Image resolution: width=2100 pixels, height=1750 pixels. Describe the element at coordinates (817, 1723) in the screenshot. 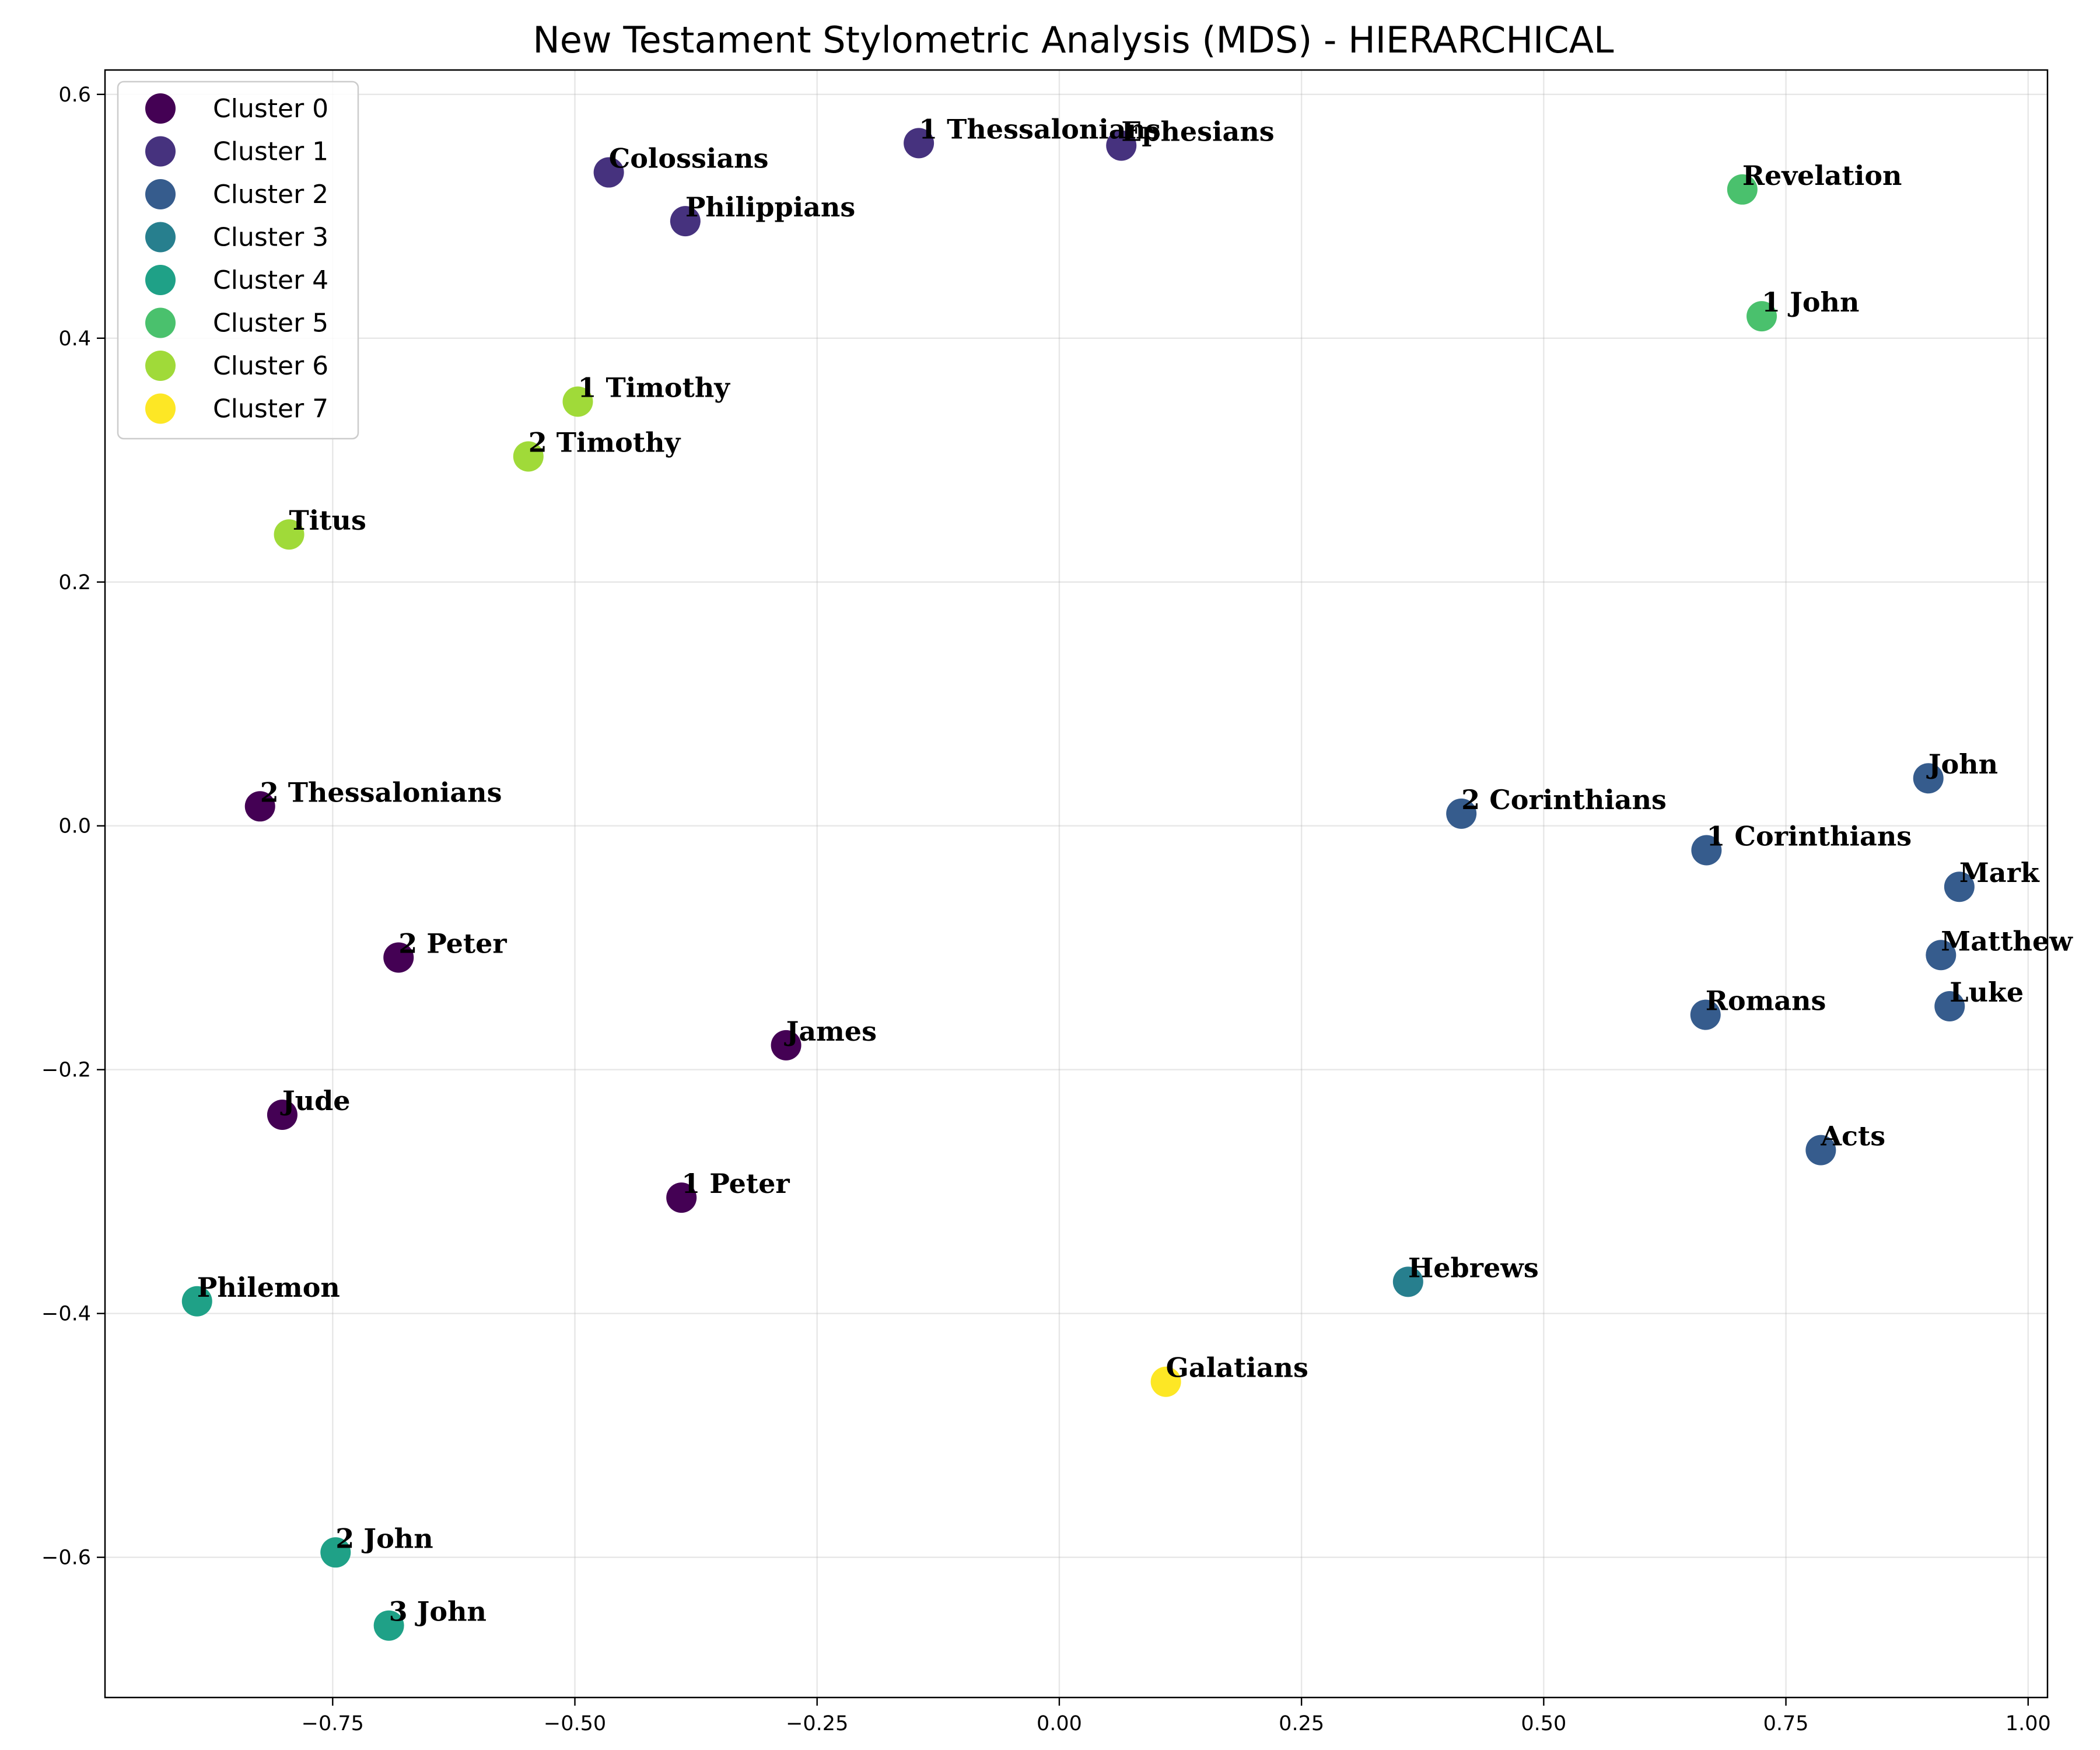

I see `x-tick-label: −0.25` at that location.